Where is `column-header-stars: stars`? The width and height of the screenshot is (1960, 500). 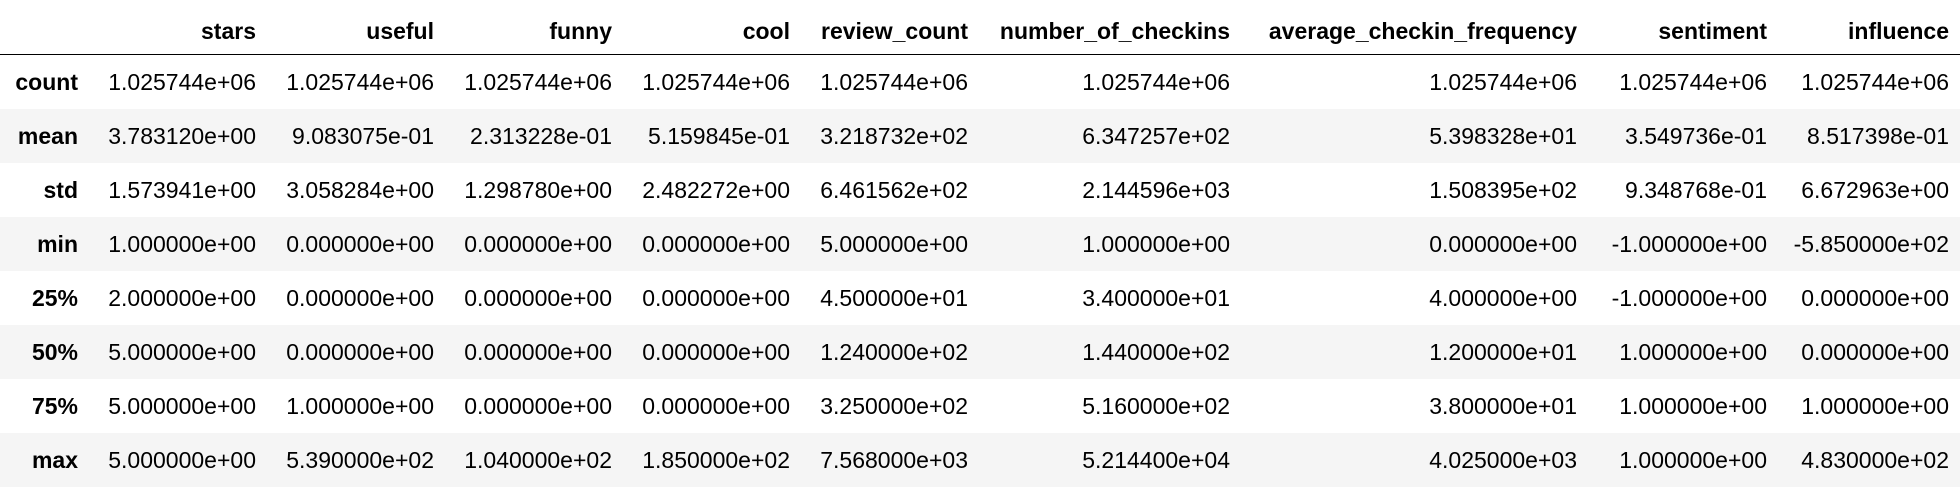
column-header-stars: stars is located at coordinates (178, 31).